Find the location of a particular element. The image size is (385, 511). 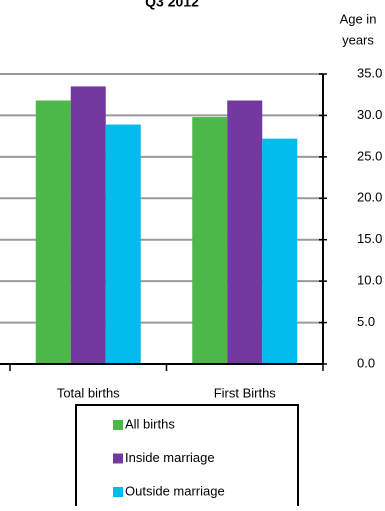

legend-label: Inside marriage is located at coordinates (170, 457).